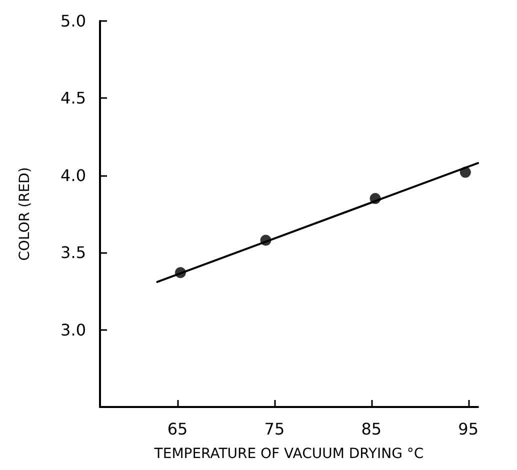 Image resolution: width=517 pixels, height=470 pixels. What do you see at coordinates (468, 429) in the screenshot?
I see `x-tick-label: 95` at bounding box center [468, 429].